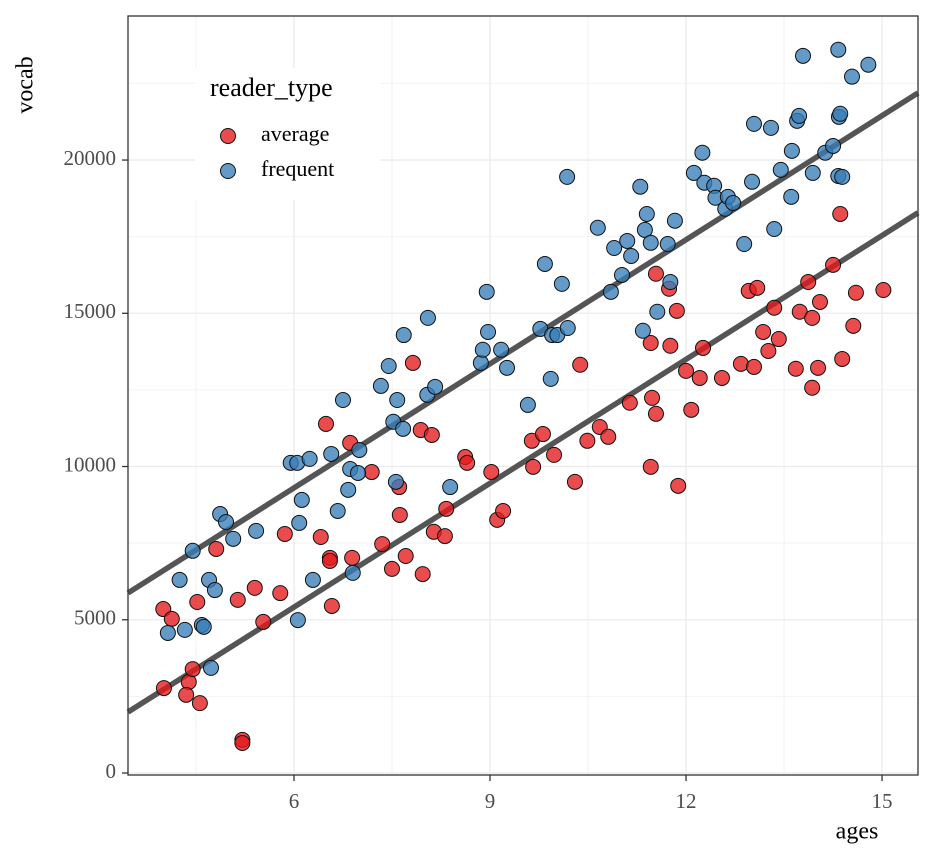  Describe the element at coordinates (297, 168) in the screenshot. I see `legend-label: frequent` at that location.